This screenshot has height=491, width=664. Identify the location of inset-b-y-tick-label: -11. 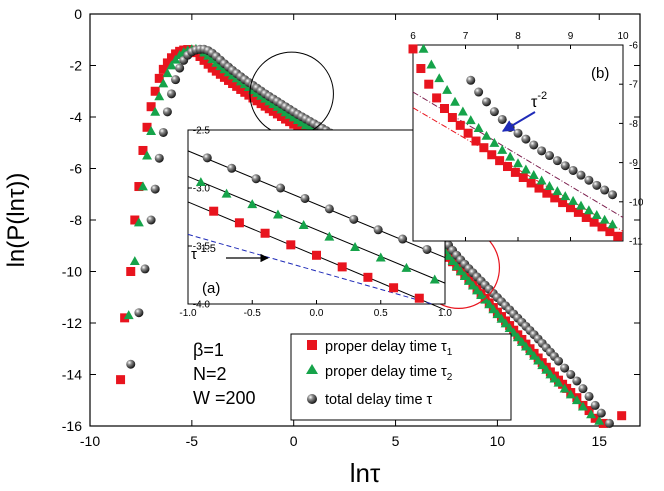
(636, 242).